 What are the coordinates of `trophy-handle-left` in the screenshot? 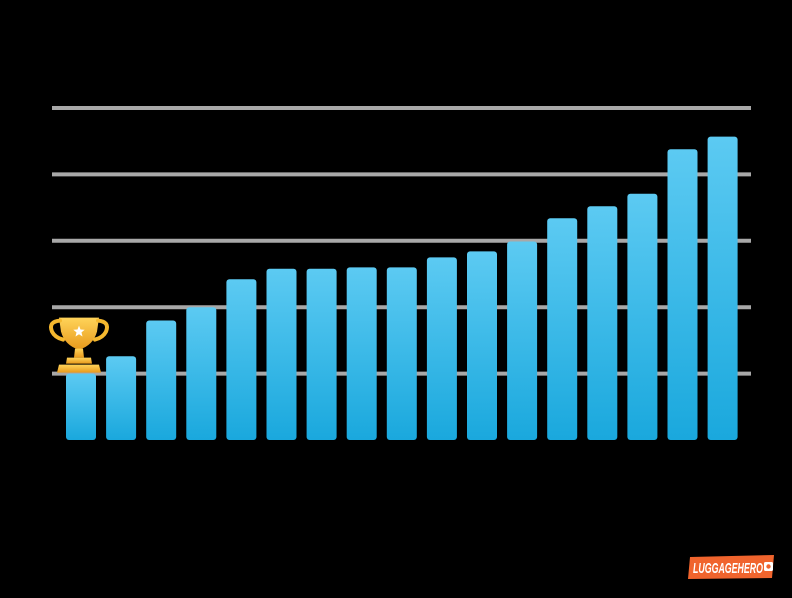 It's located at (57, 330).